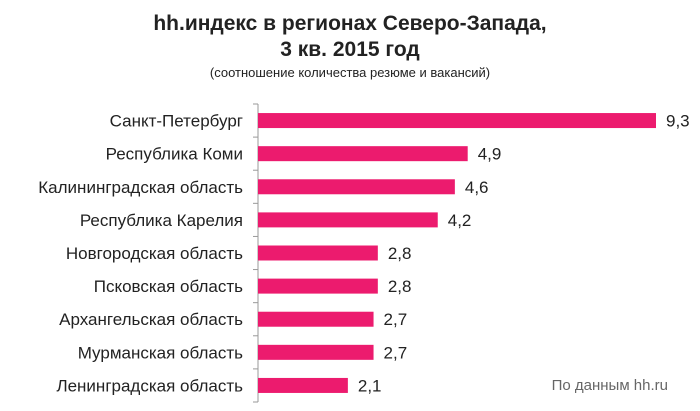 The width and height of the screenshot is (700, 411). What do you see at coordinates (176, 121) in the screenshot?
I see `category-label: Санкт-Петербург` at bounding box center [176, 121].